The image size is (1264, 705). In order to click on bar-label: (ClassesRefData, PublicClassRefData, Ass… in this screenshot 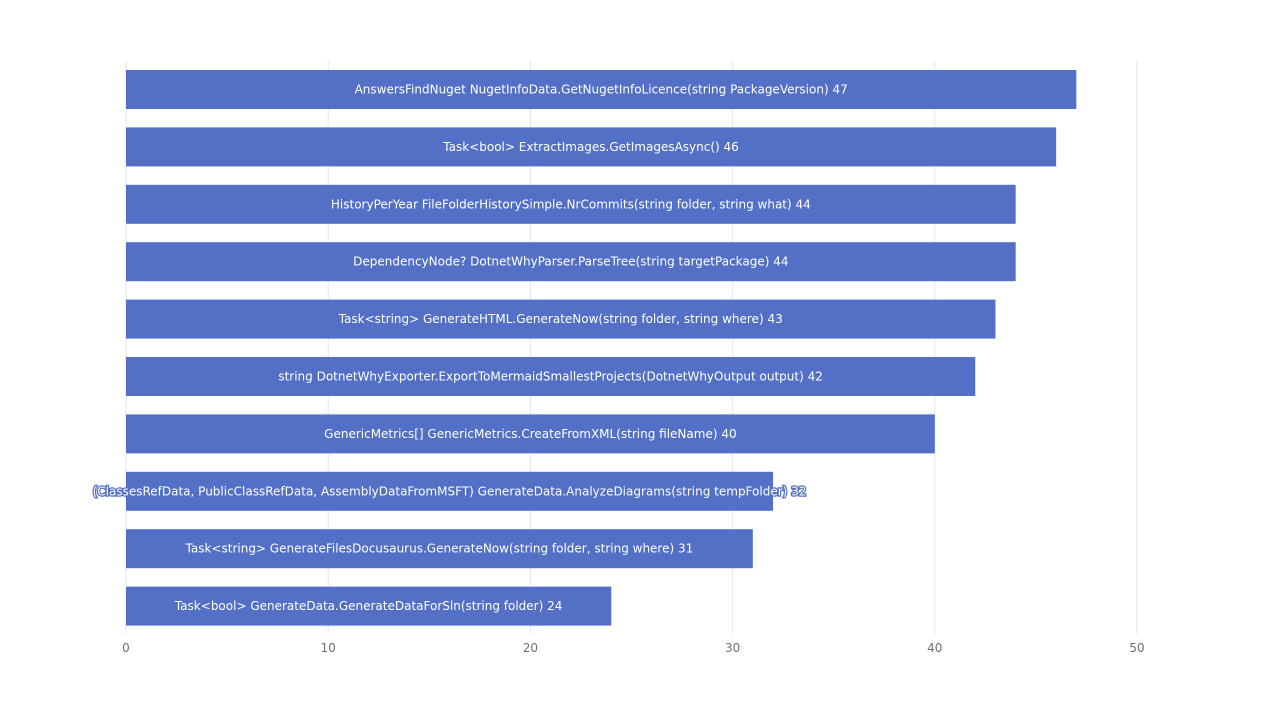, I will do `click(450, 491)`.